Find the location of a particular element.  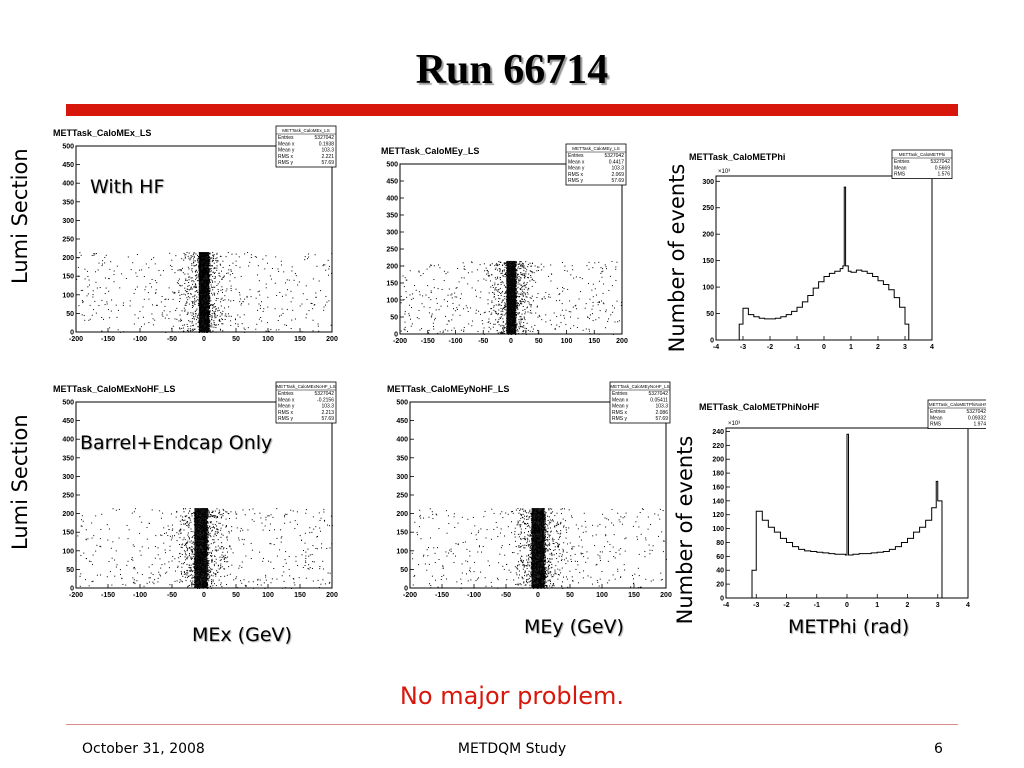

x-tick-label: 0 is located at coordinates (824, 347).